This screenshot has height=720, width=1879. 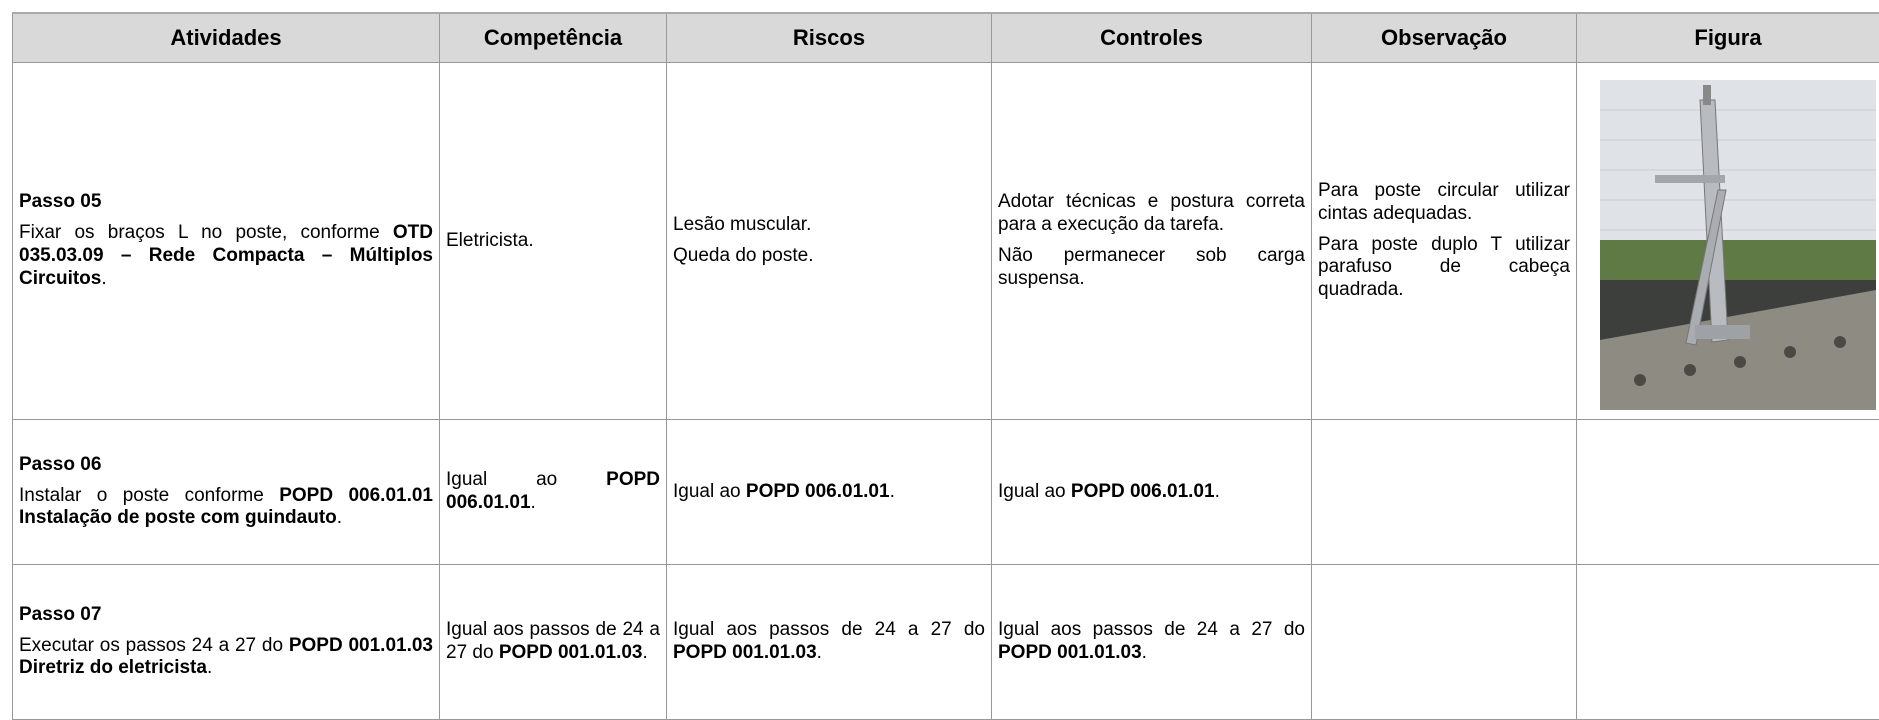 I want to click on text-run: Executar os passos 24 a 27 do, so click(x=154, y=645).